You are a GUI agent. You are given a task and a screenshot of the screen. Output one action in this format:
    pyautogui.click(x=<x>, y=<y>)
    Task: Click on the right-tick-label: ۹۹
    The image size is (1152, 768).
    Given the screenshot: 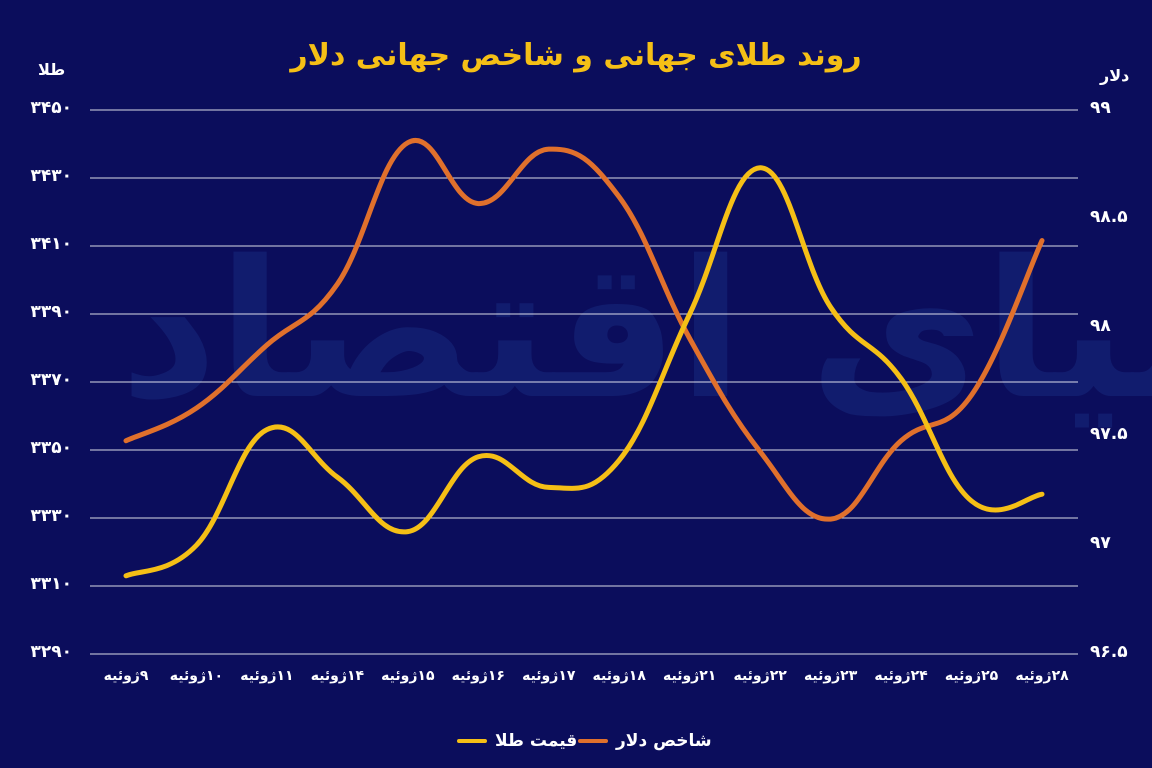 What is the action you would take?
    pyautogui.click(x=1100, y=108)
    